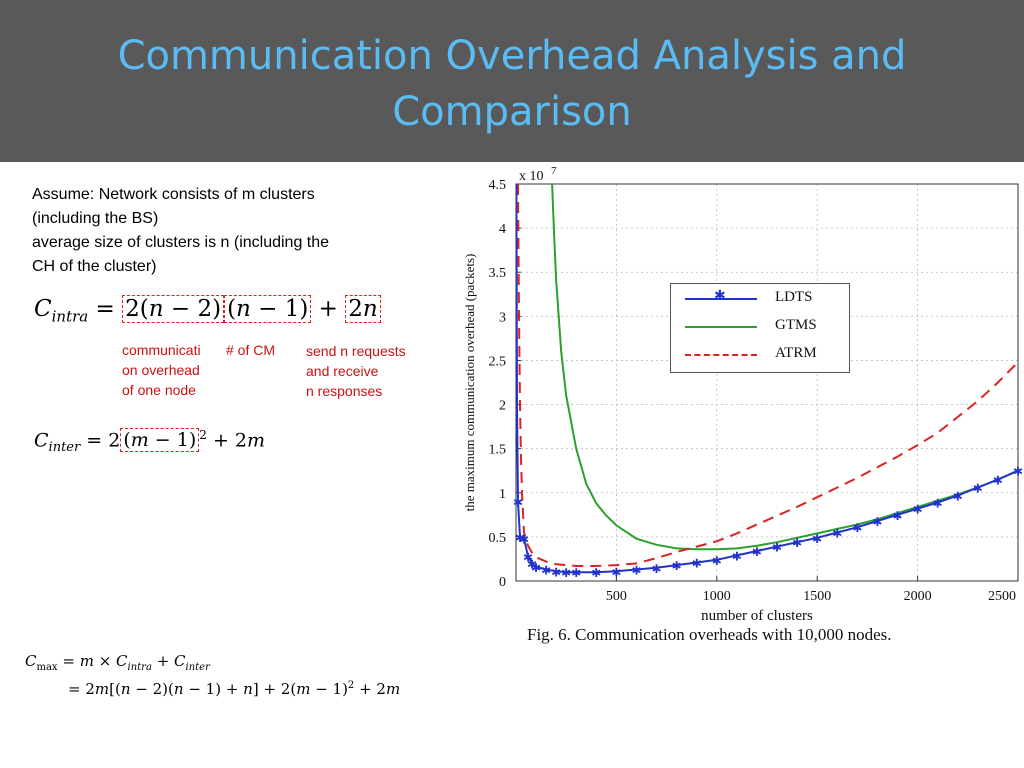 This screenshot has height=768, width=1024. What do you see at coordinates (717, 596) in the screenshot?
I see `x-tick-label: 1000` at bounding box center [717, 596].